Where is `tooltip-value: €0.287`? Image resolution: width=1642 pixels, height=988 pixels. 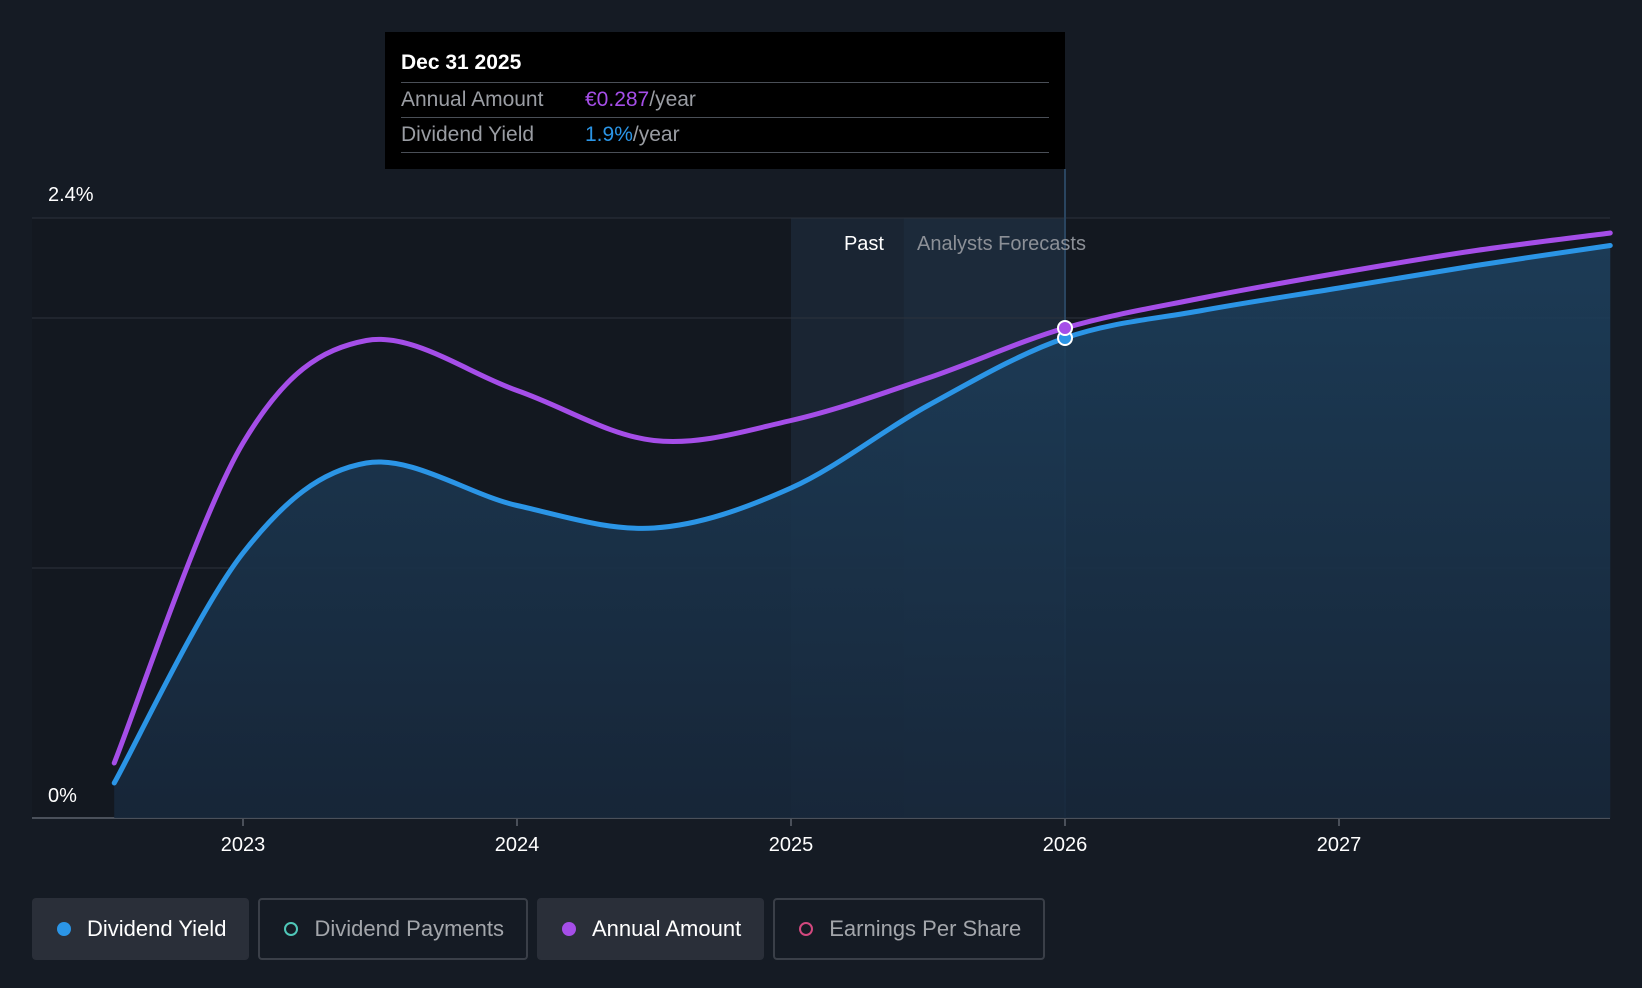
tooltip-value: €0.287 is located at coordinates (617, 99).